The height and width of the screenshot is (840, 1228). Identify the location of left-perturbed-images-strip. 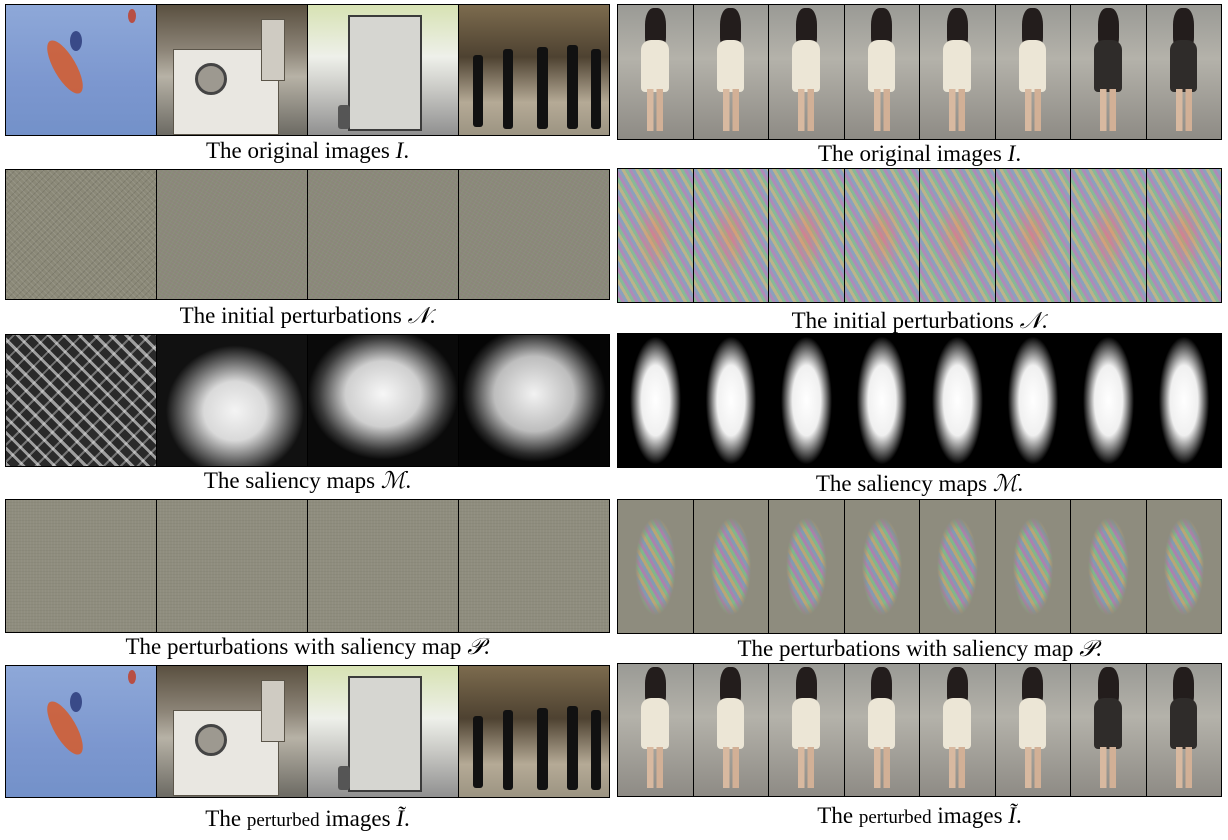
(307, 731).